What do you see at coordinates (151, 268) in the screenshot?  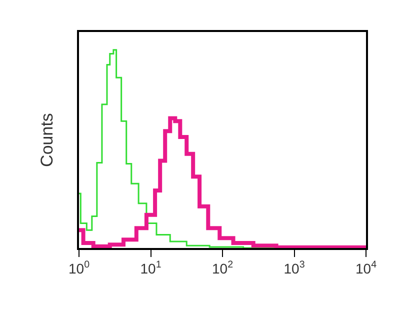 I see `x-tick-label: 10$^{1}$` at bounding box center [151, 268].